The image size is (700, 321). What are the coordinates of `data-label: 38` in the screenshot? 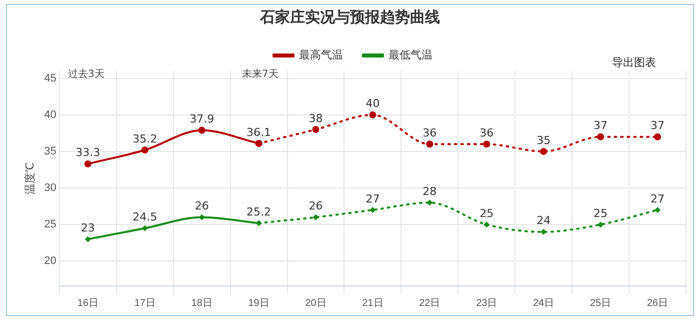 It's located at (315, 118).